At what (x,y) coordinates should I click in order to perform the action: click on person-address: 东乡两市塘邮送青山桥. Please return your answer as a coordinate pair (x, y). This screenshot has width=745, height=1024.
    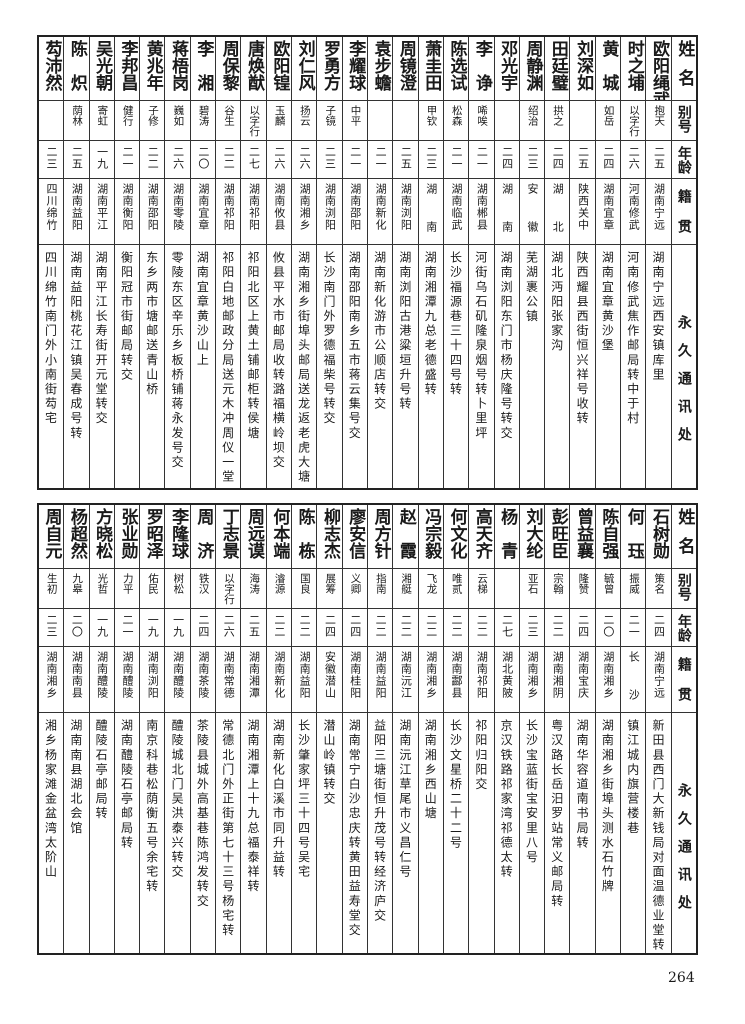
    Looking at the image, I should click on (151, 324).